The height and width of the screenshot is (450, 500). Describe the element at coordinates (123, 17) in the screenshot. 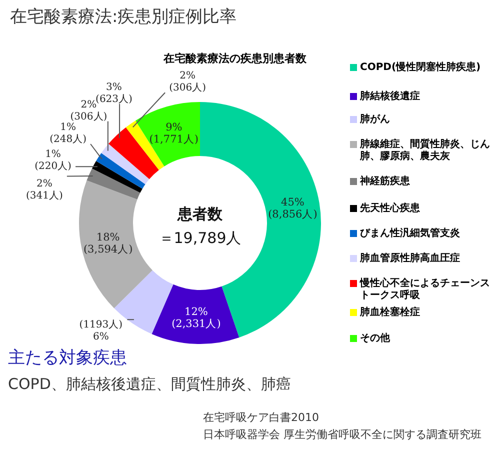

I see `chart-title: 在宅酸素療法:疾患別症例比率` at that location.